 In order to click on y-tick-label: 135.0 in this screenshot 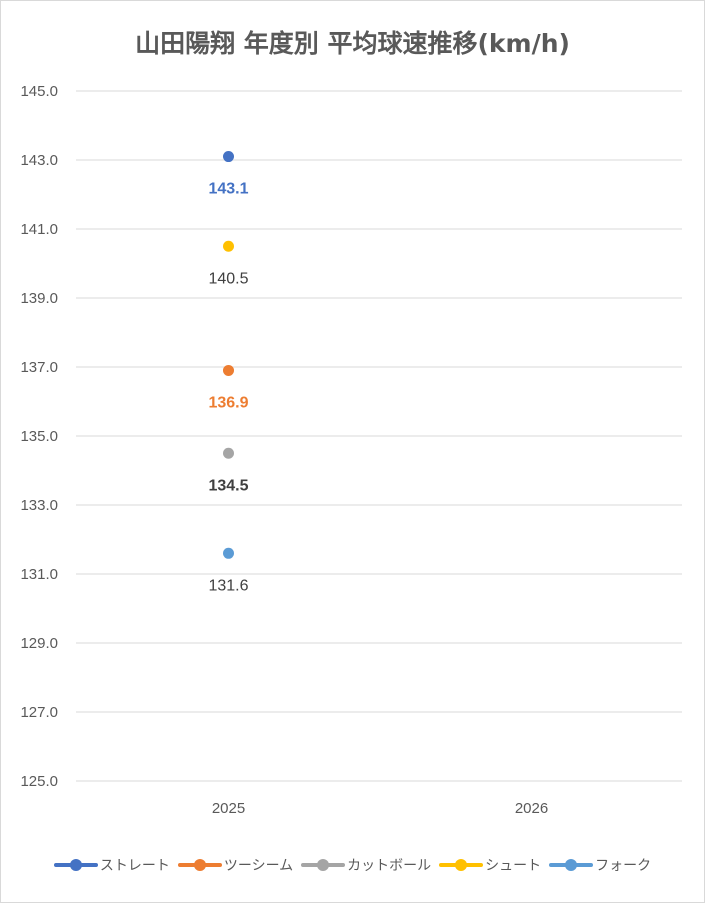, I will do `click(39, 436)`.